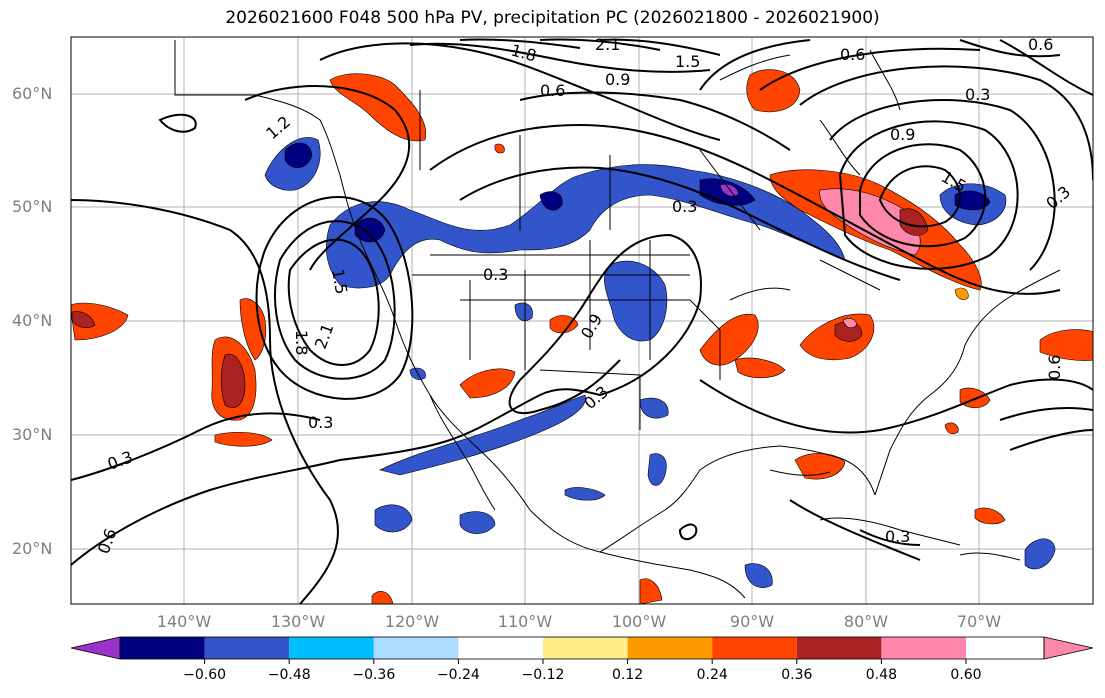 The width and height of the screenshot is (1105, 698). What do you see at coordinates (32, 206) in the screenshot?
I see `lat-label-50n: 50°N` at bounding box center [32, 206].